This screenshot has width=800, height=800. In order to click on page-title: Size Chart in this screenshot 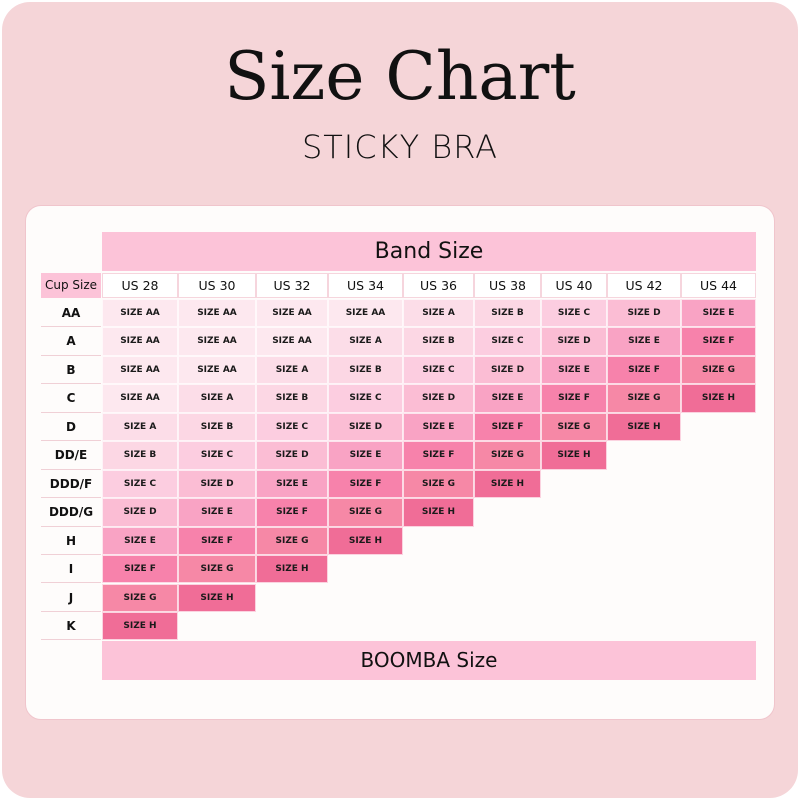, I will do `click(400, 76)`.